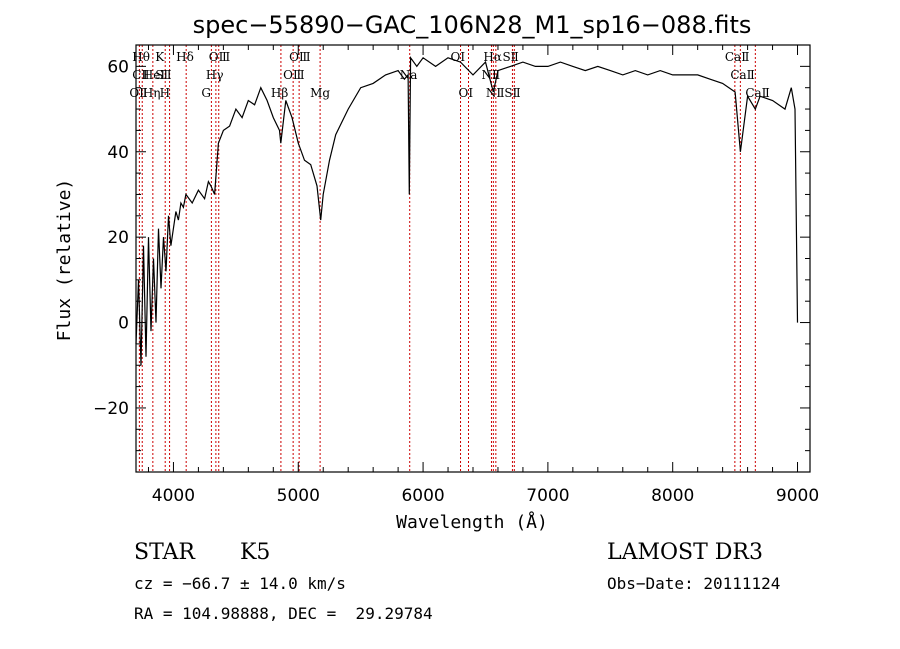  Describe the element at coordinates (152, 93) in the screenshot. I see `line-label-2-1: Hη` at that location.